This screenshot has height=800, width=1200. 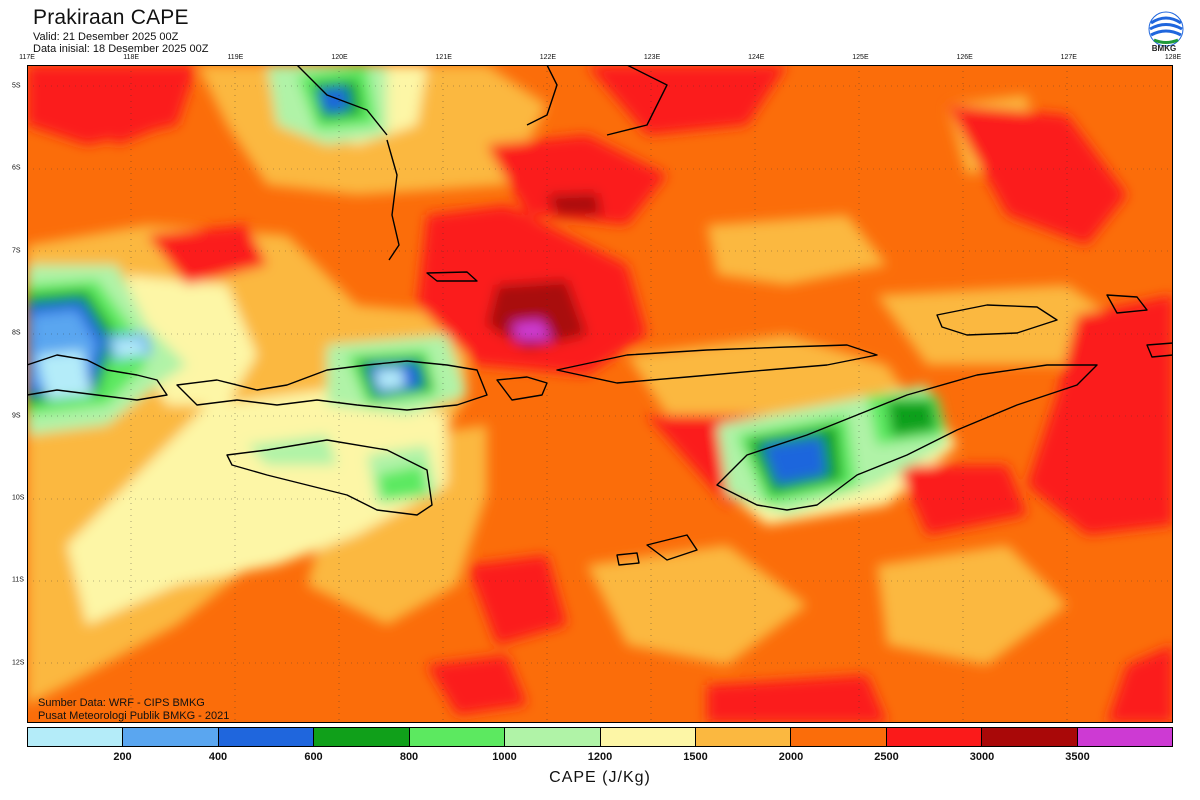 What do you see at coordinates (393, 200) in the screenshot?
I see `selayar-coast` at bounding box center [393, 200].